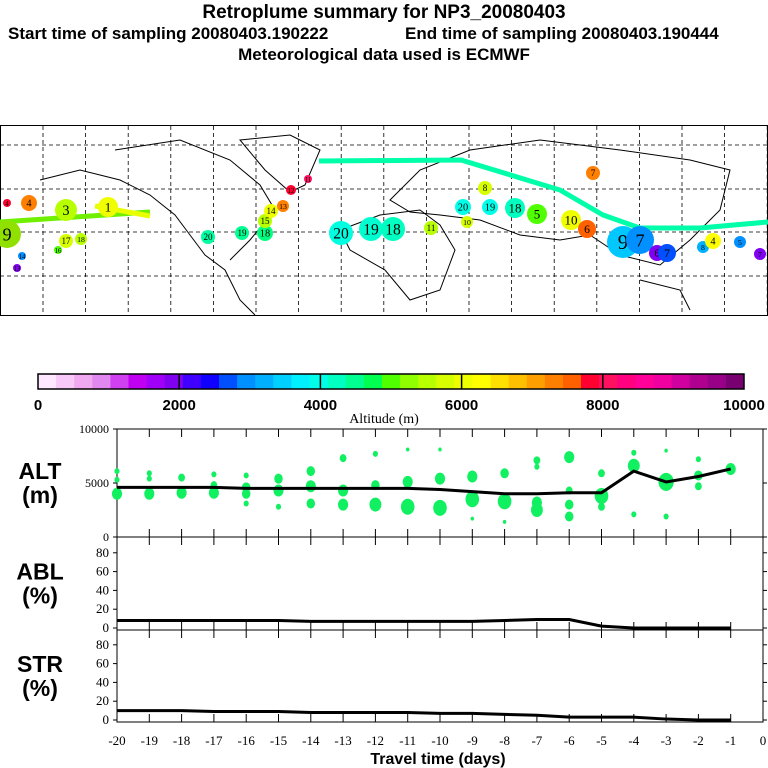 The height and width of the screenshot is (768, 768). Describe the element at coordinates (536, 740) in the screenshot. I see `x-tick-label: -7` at that location.